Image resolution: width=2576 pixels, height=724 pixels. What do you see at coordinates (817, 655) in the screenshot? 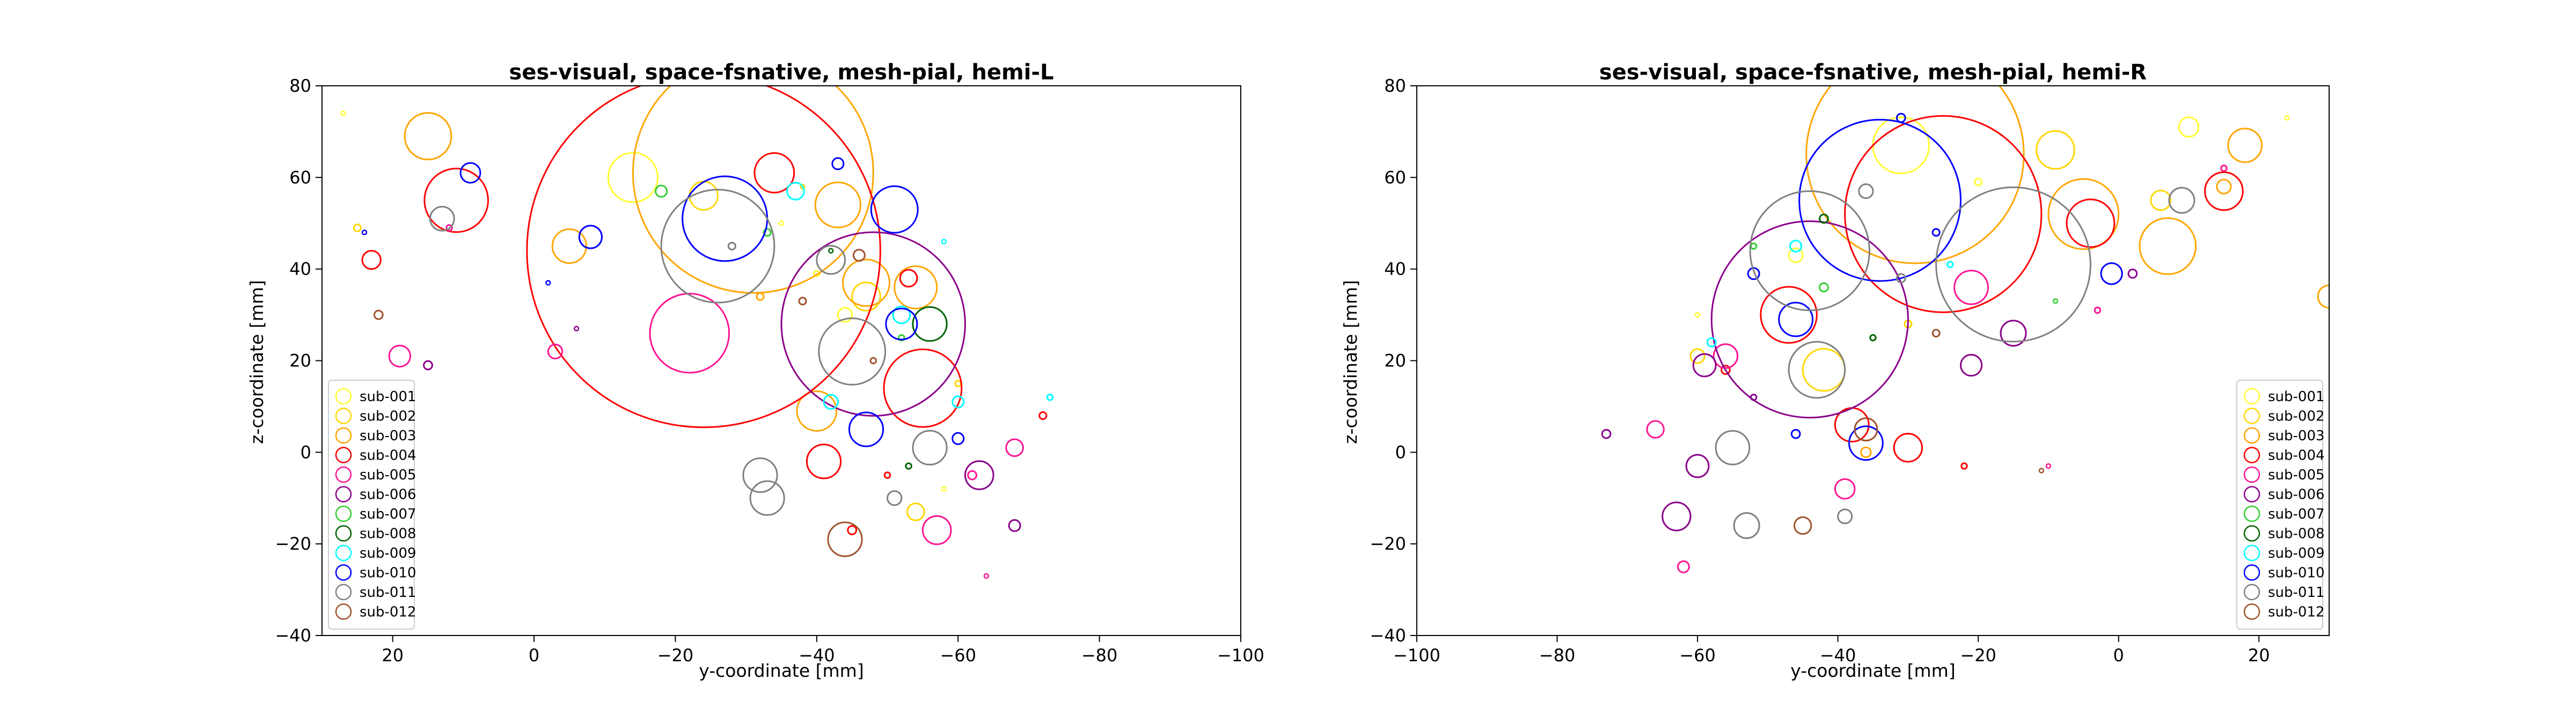
I see `x-tick-label: −40` at bounding box center [817, 655].